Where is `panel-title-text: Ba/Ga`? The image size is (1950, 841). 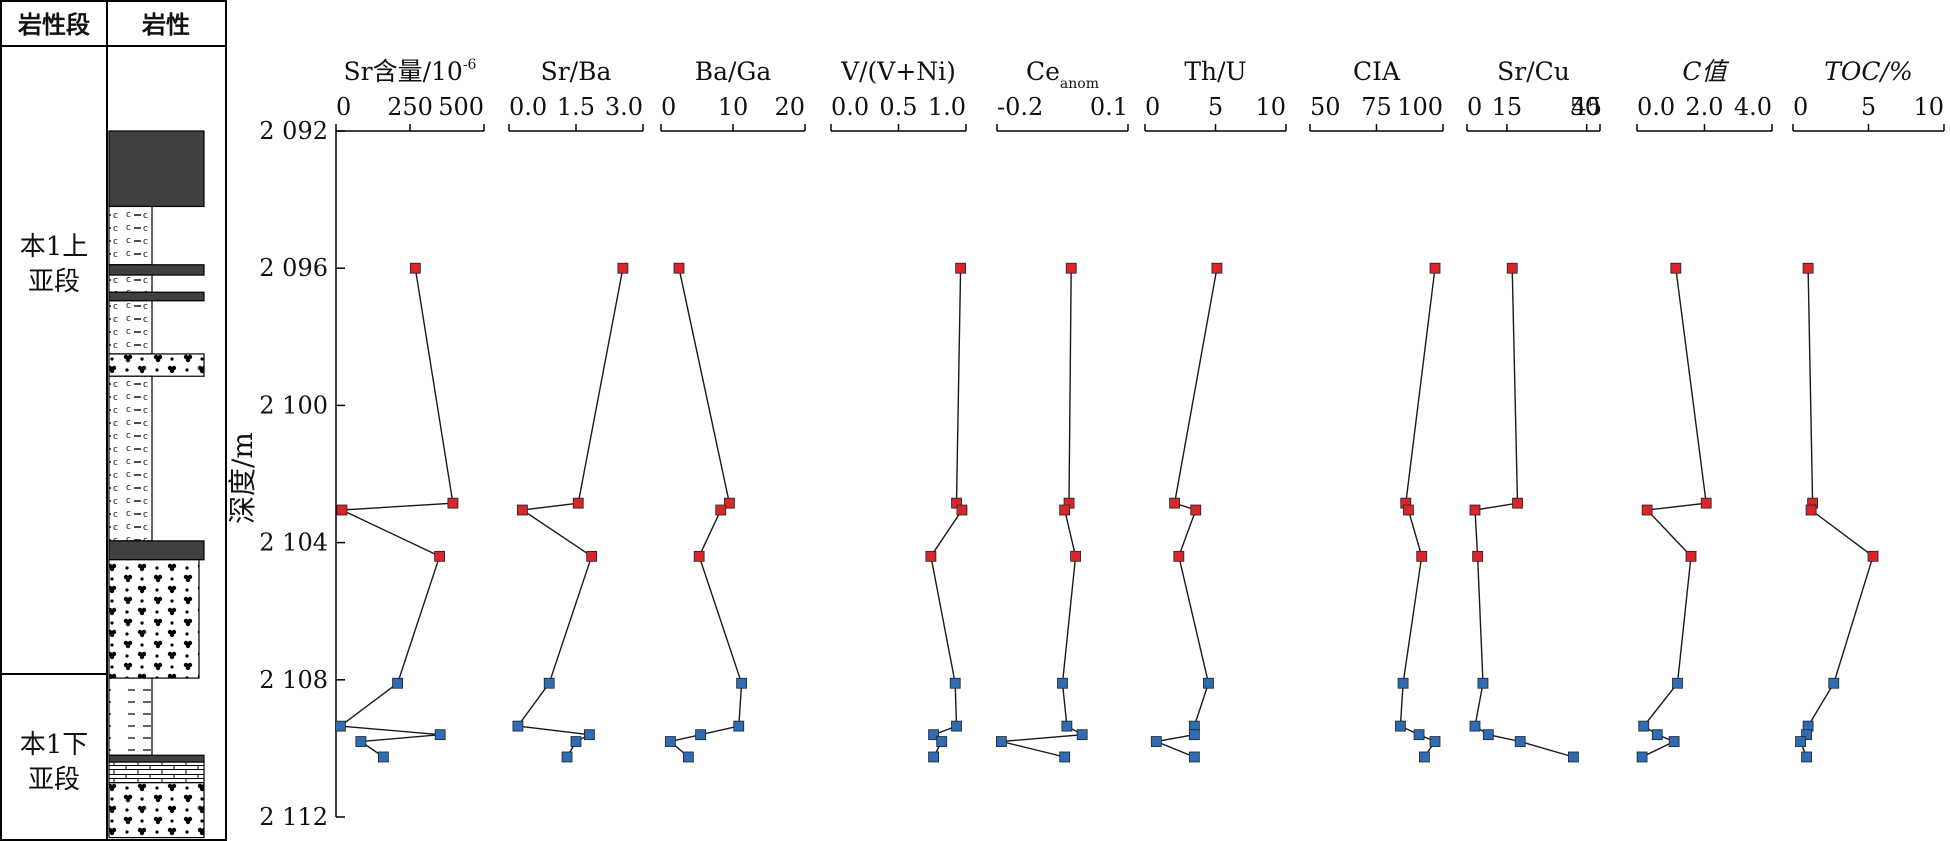
panel-title-text: Ba/Ga is located at coordinates (733, 71).